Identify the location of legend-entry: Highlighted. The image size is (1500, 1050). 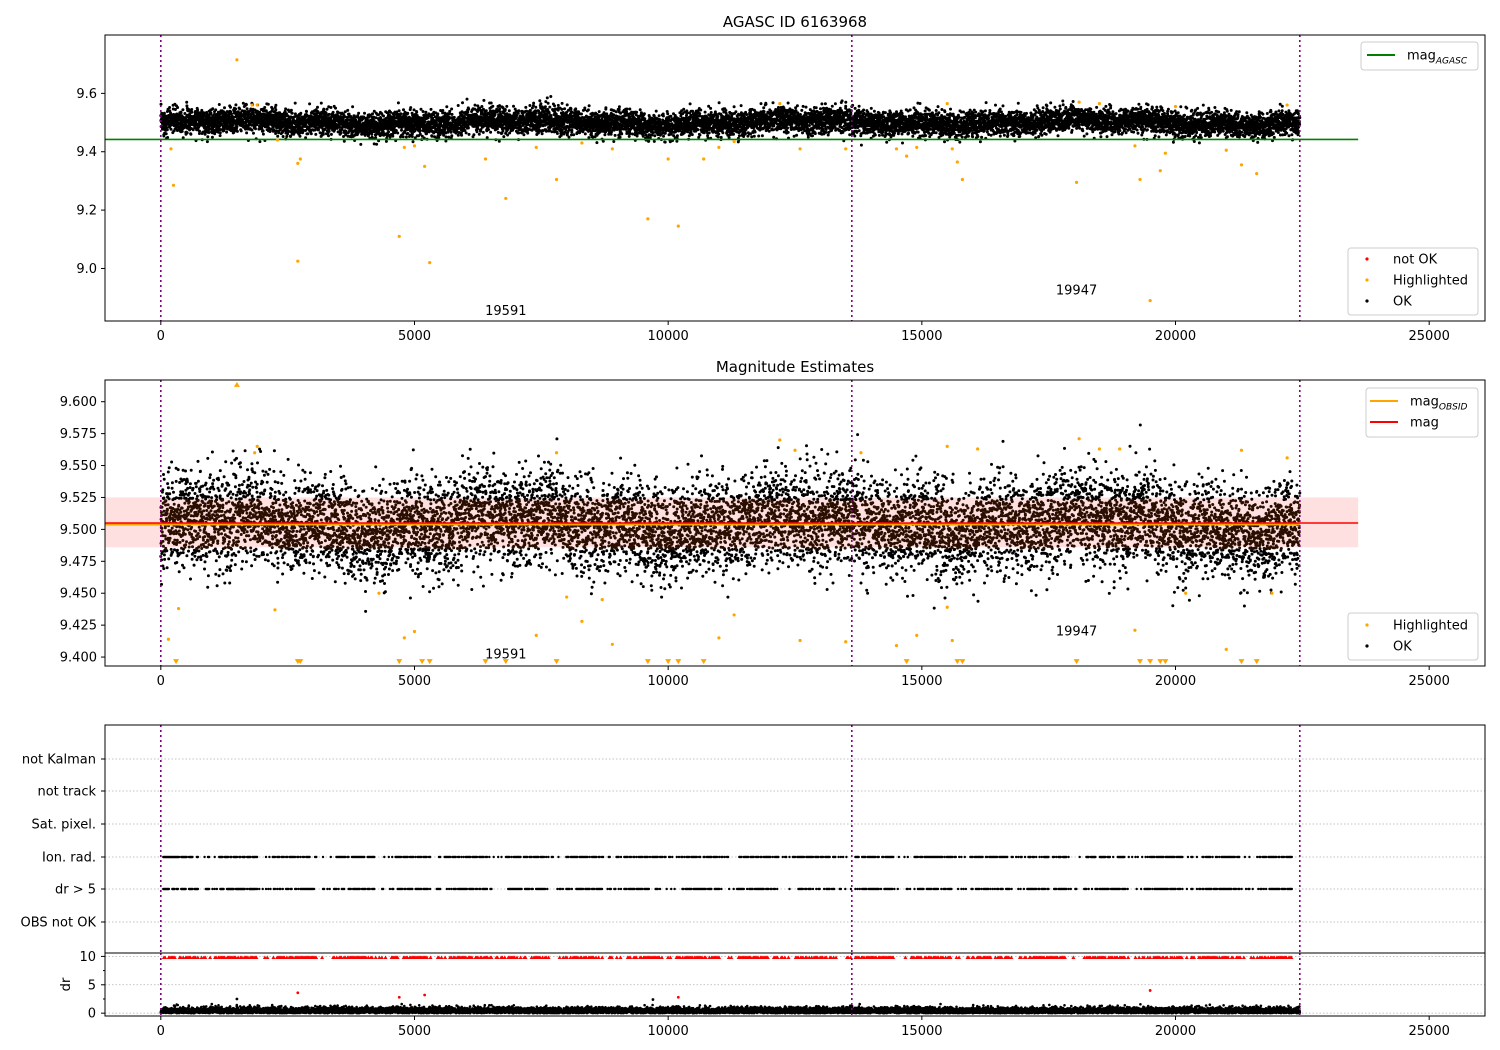
(1416, 281).